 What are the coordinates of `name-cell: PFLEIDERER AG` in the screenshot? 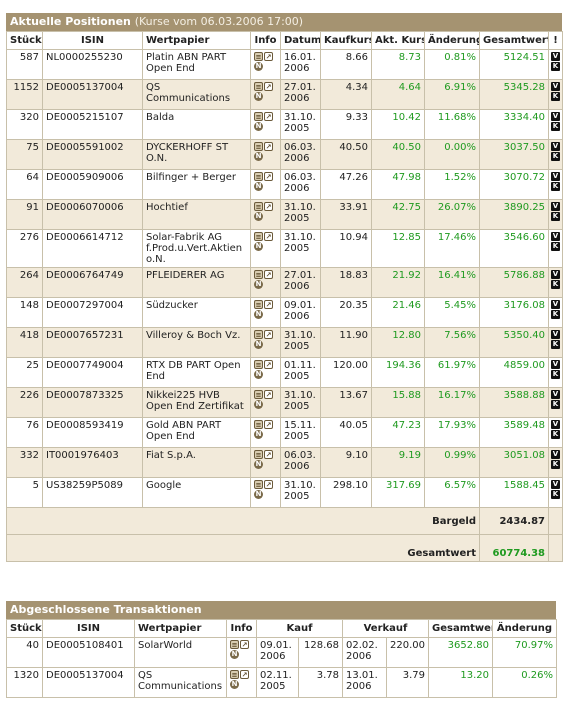 It's located at (196, 282).